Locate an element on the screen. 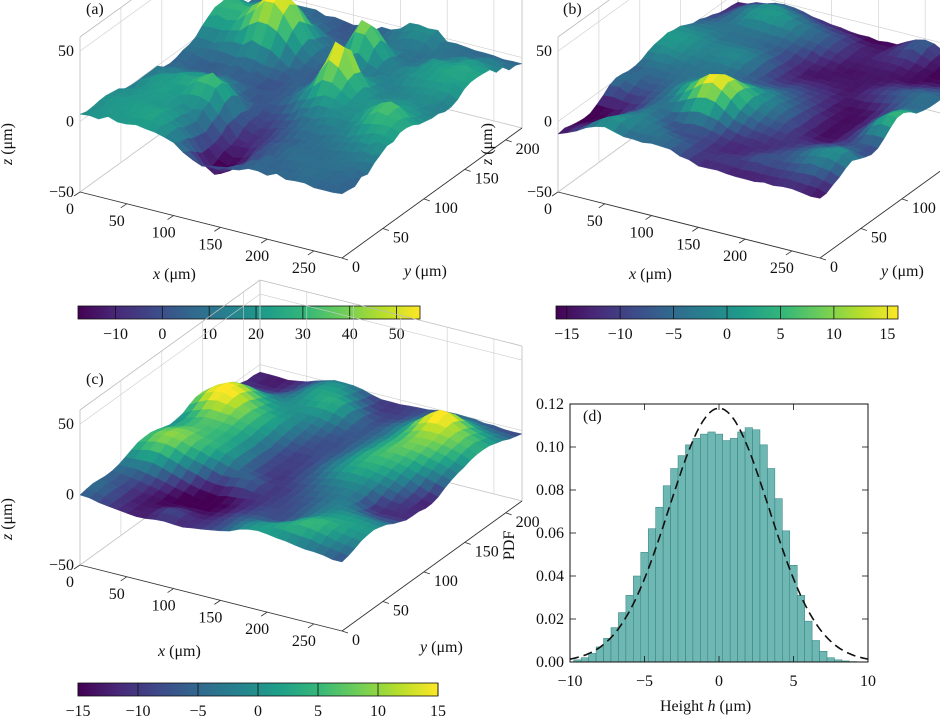  x-tick-label: 100 is located at coordinates (642, 233).